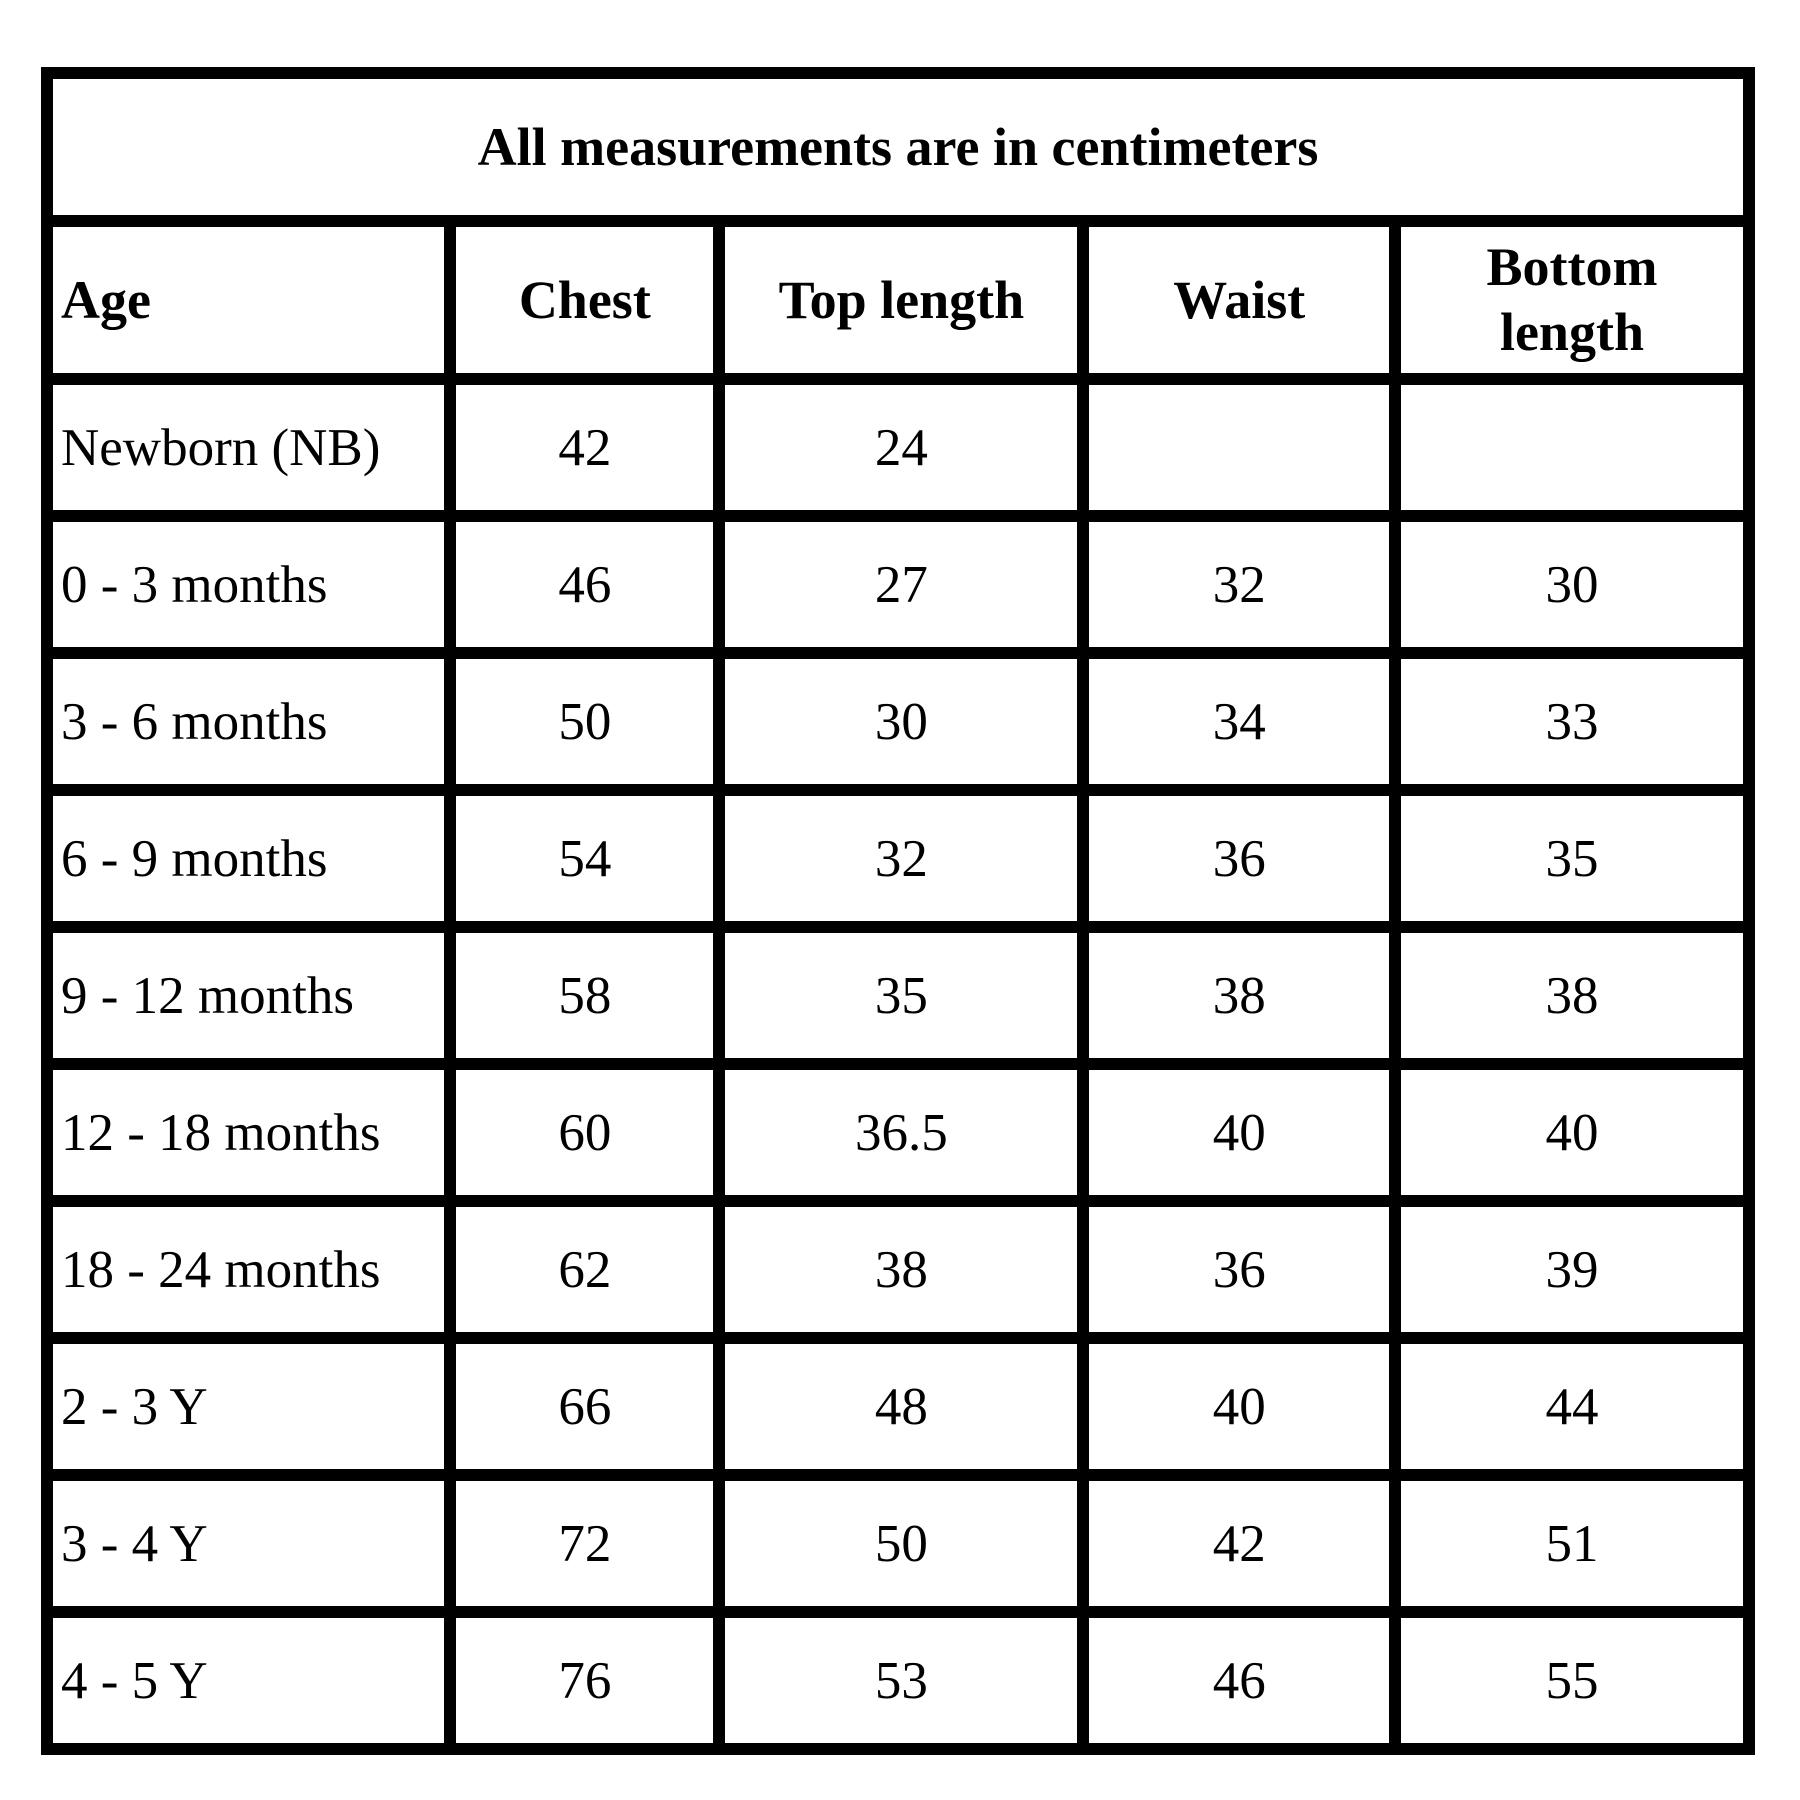 The height and width of the screenshot is (1800, 1800). What do you see at coordinates (901, 300) in the screenshot?
I see `column-header-top-length: Top length` at bounding box center [901, 300].